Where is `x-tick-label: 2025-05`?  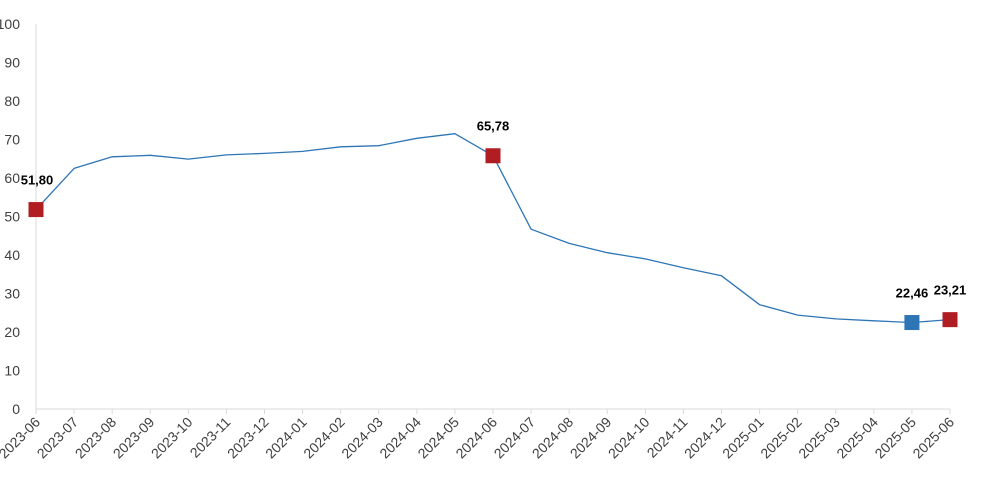 x-tick-label: 2025-05 is located at coordinates (895, 438).